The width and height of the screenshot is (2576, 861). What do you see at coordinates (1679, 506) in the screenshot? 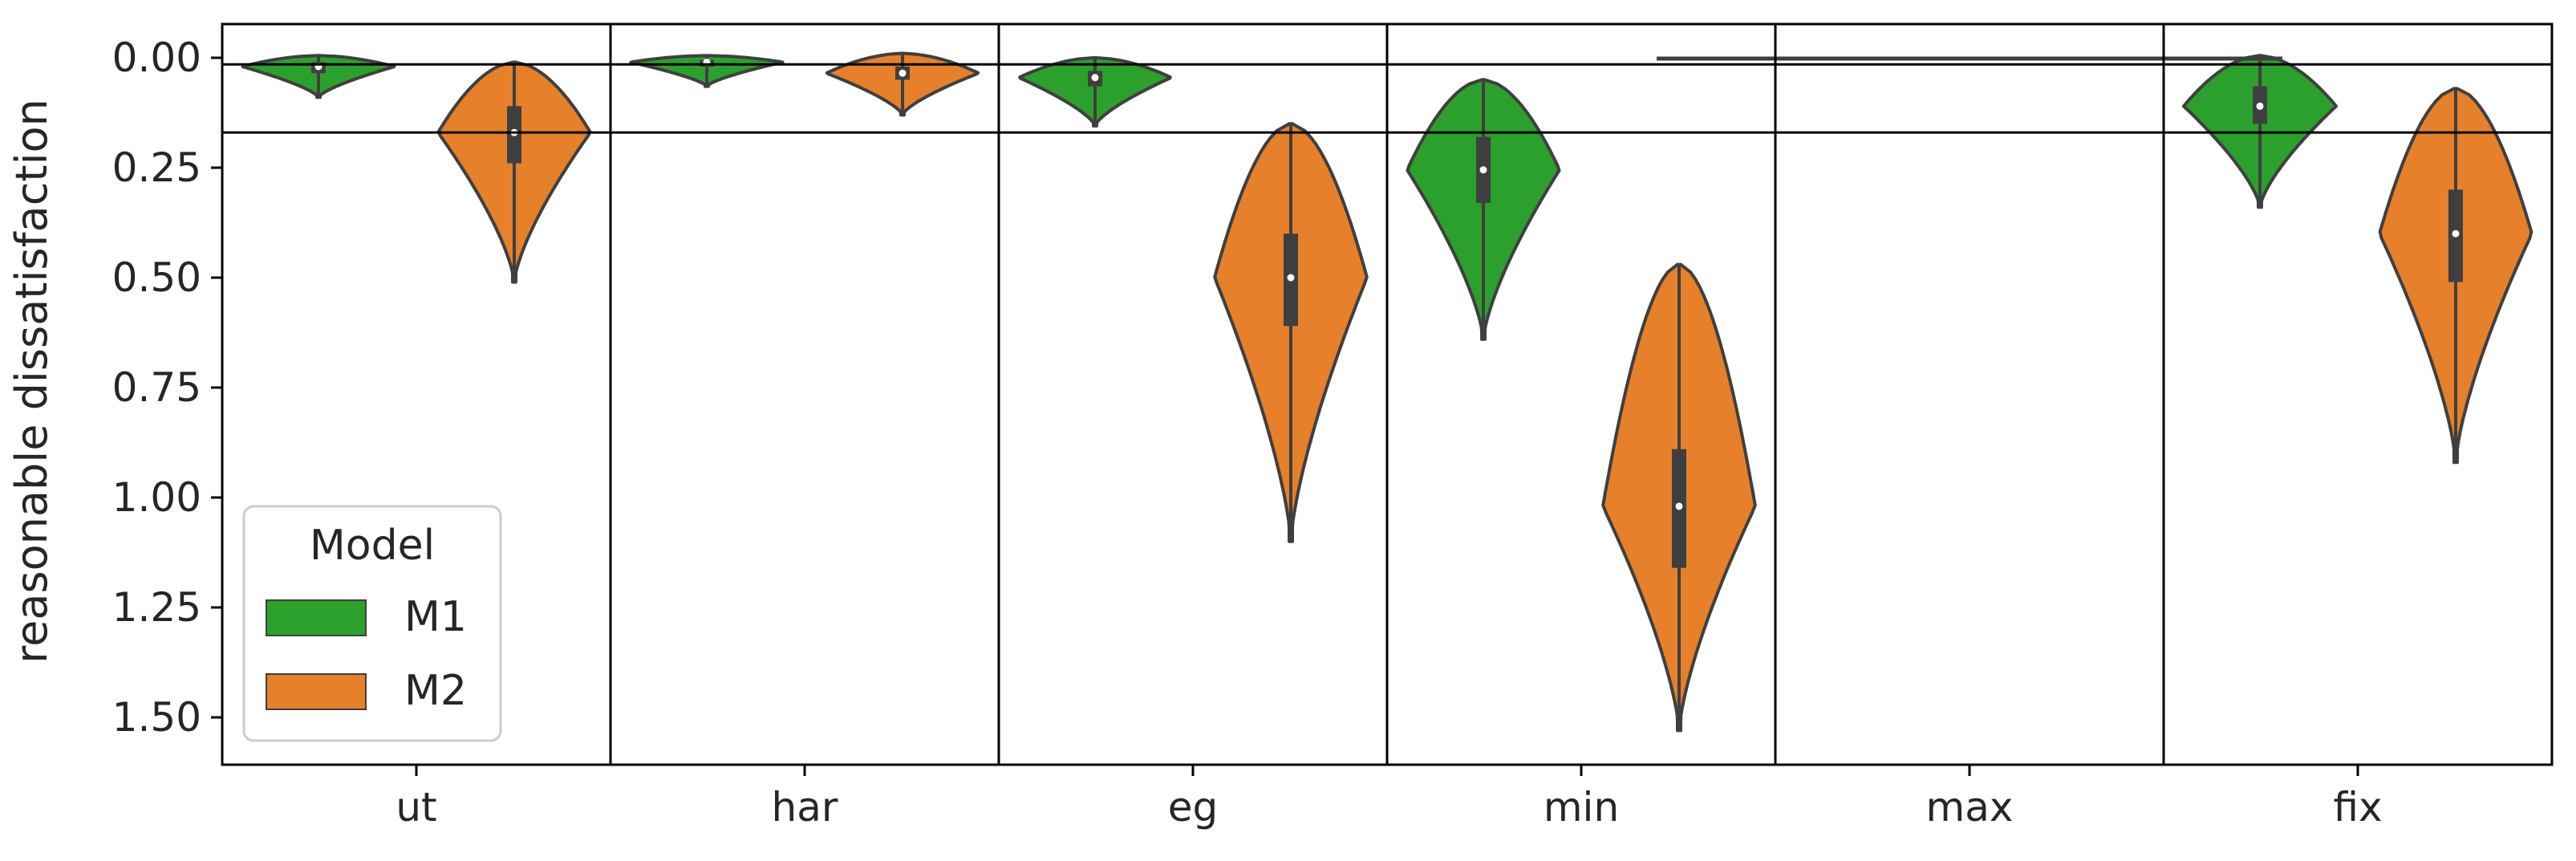
I see `violin-median-M2-min` at bounding box center [1679, 506].